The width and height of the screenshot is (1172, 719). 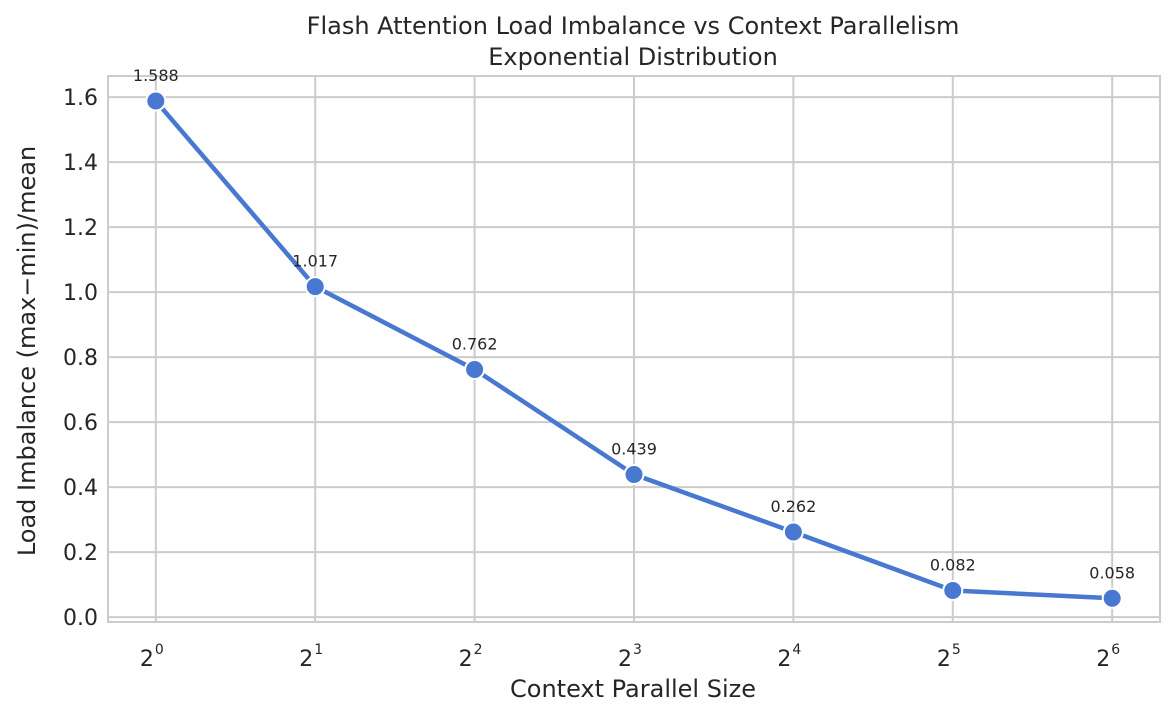 What do you see at coordinates (634, 448) in the screenshot?
I see `data-label: 0.439` at bounding box center [634, 448].